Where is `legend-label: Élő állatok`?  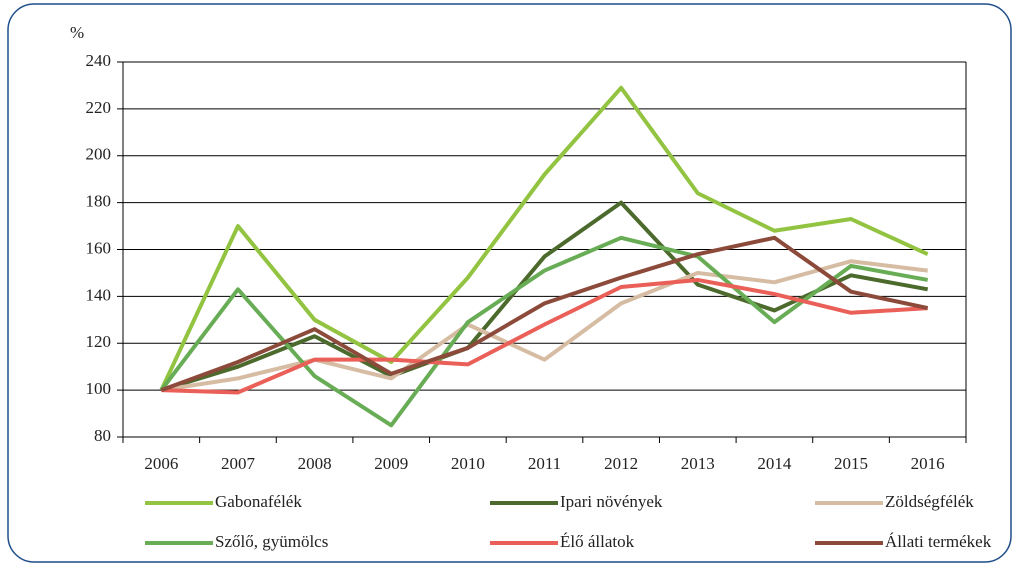 legend-label: Élő állatok is located at coordinates (597, 541).